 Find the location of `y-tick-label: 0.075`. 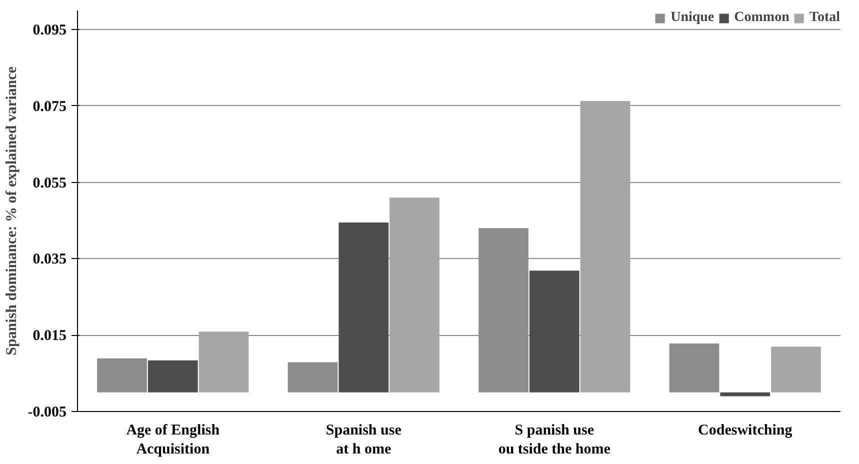

y-tick-label: 0.075 is located at coordinates (49, 106).